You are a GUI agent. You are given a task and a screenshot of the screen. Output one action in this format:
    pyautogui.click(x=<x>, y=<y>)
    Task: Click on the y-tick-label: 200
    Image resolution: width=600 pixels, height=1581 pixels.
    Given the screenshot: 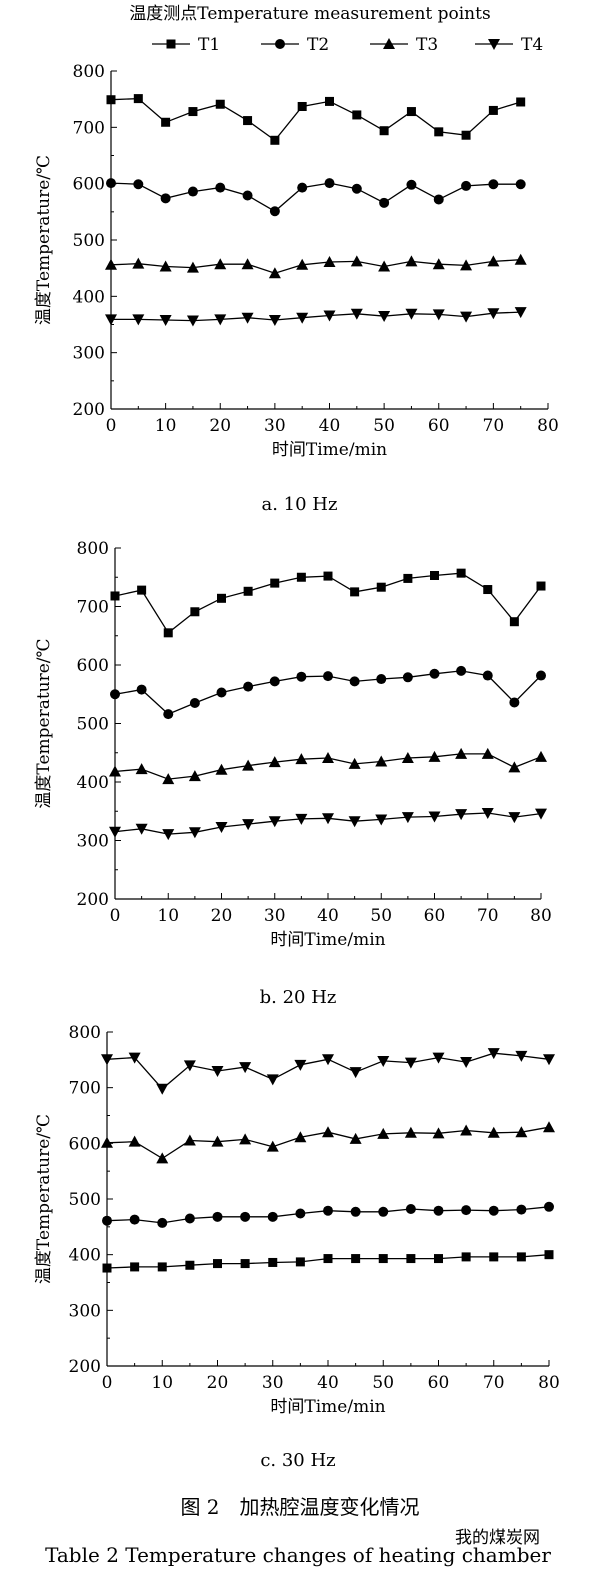 What is the action you would take?
    pyautogui.click(x=85, y=1367)
    